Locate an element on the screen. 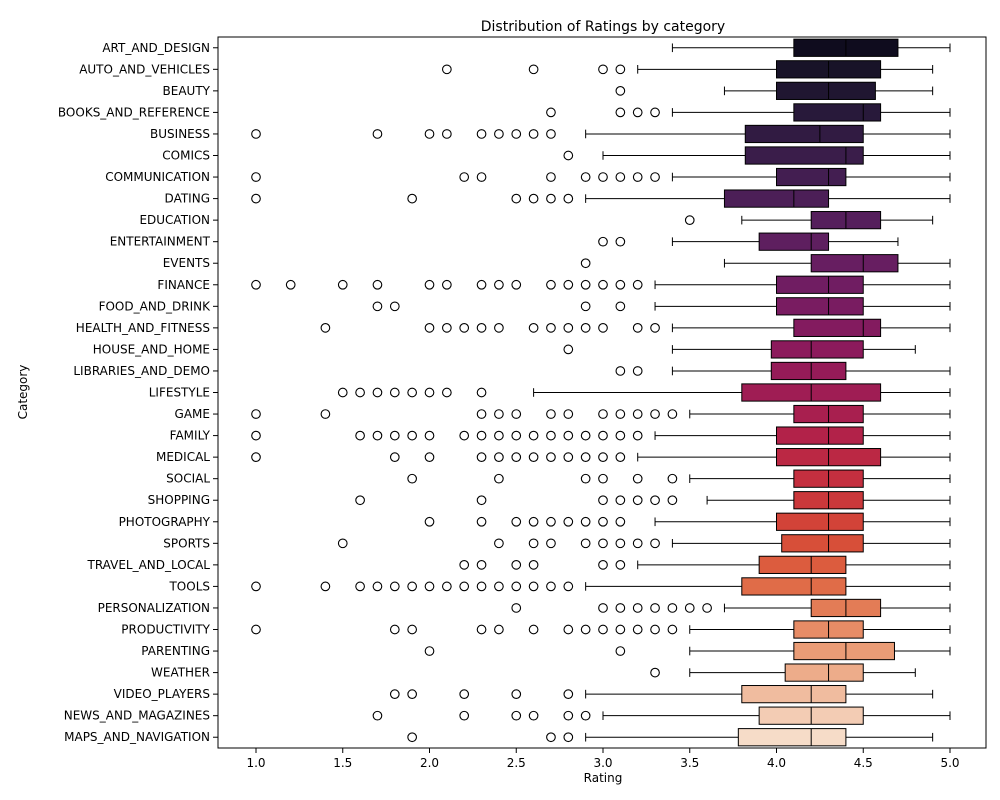  y-tick-label: PRODUCTIVITY is located at coordinates (165, 630).